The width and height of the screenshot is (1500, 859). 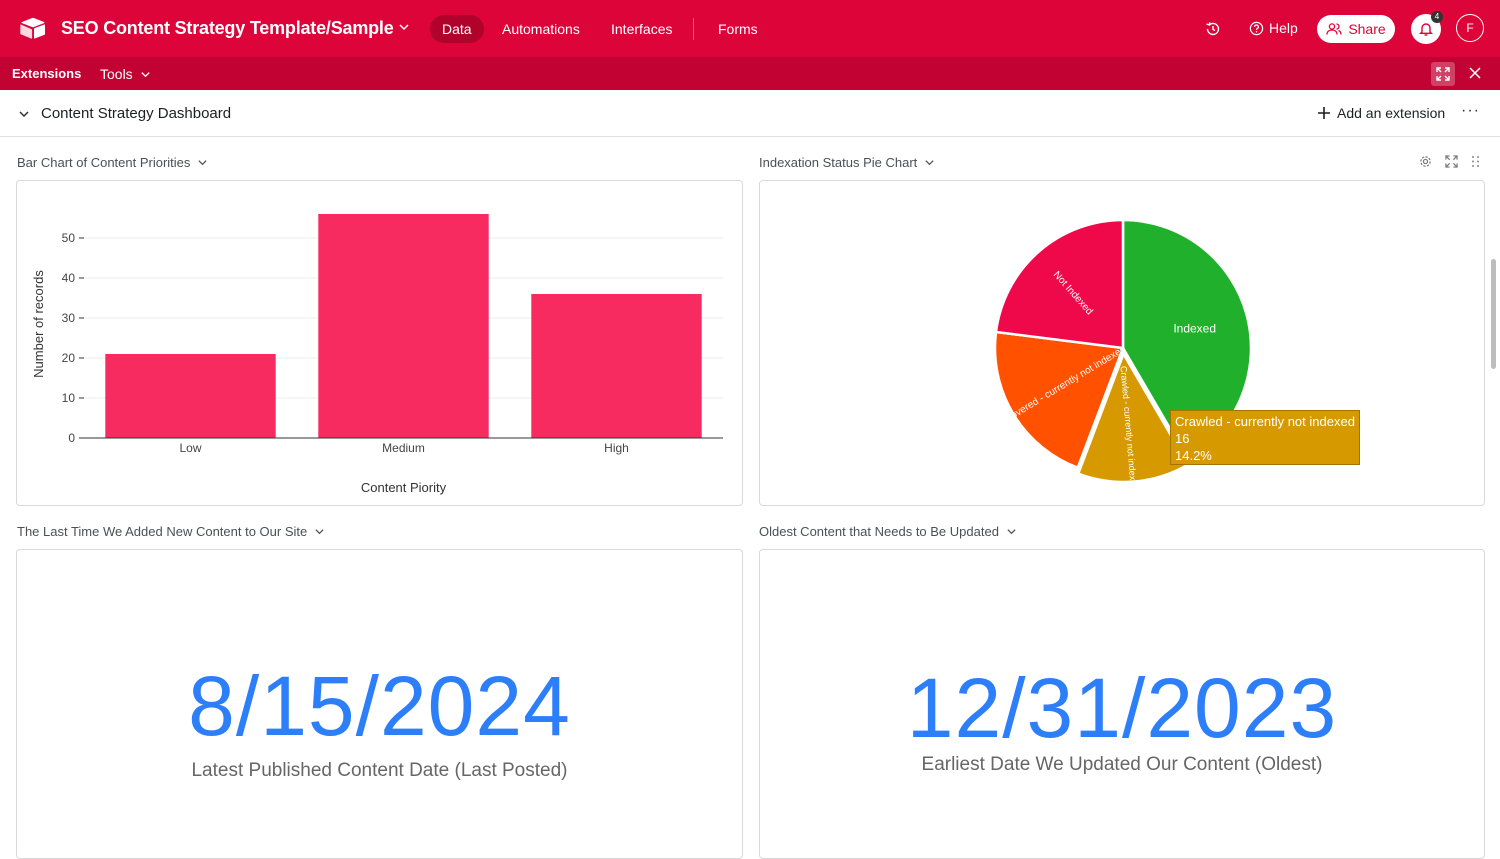 What do you see at coordinates (69, 398) in the screenshot?
I see `y-tick-label: 10` at bounding box center [69, 398].